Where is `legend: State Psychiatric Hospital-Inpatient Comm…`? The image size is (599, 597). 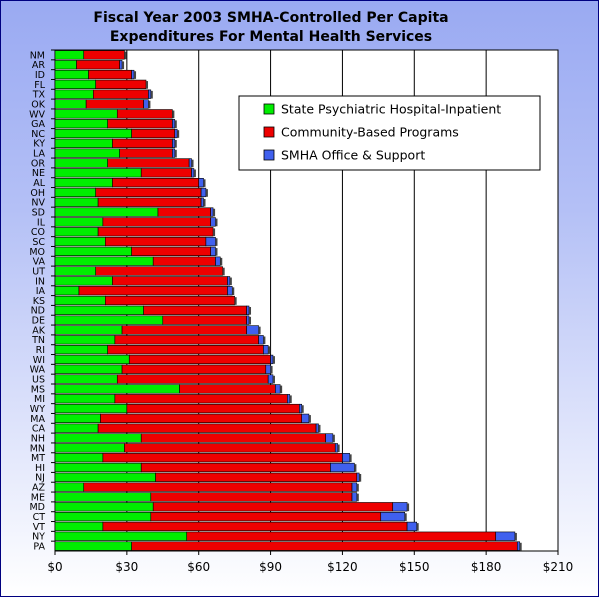
legend: State Psychiatric Hospital-Inpatient Comm… is located at coordinates (389, 133).